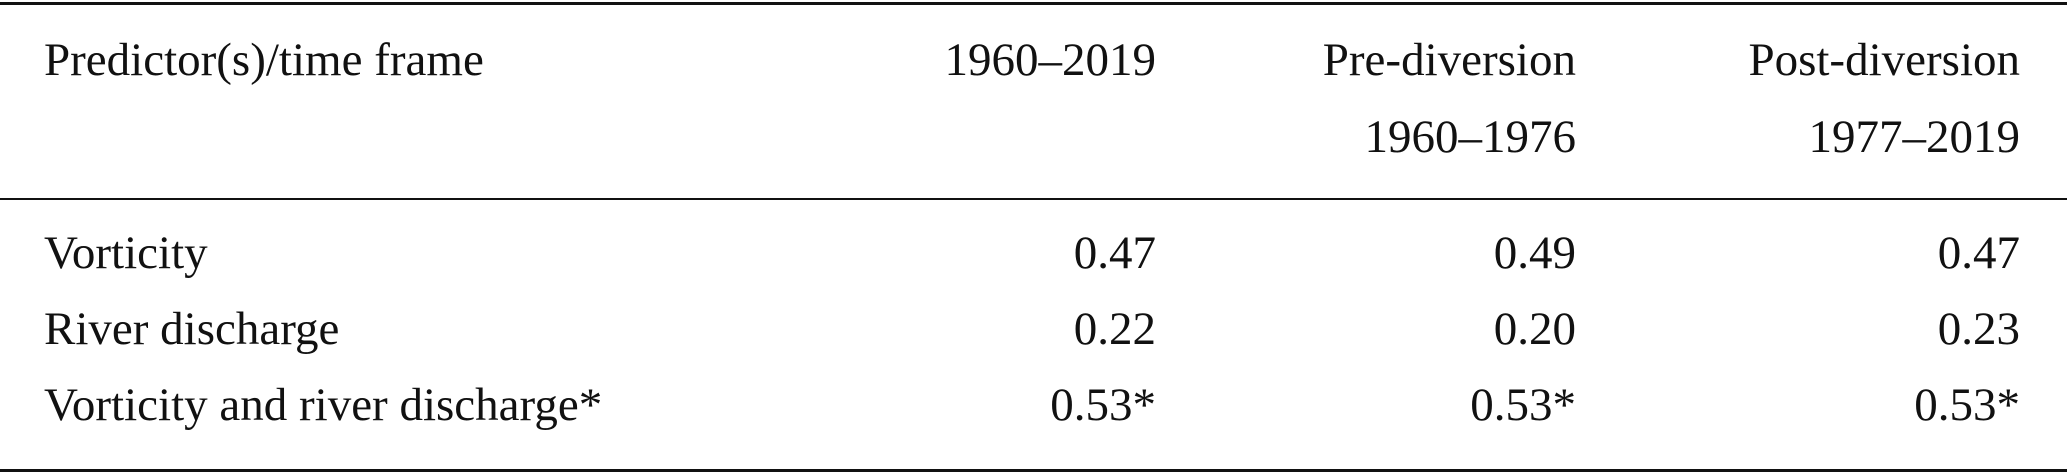 The height and width of the screenshot is (475, 2067). Describe the element at coordinates (264, 60) in the screenshot. I see `header-cell: Predictor(s)/time frame` at that location.